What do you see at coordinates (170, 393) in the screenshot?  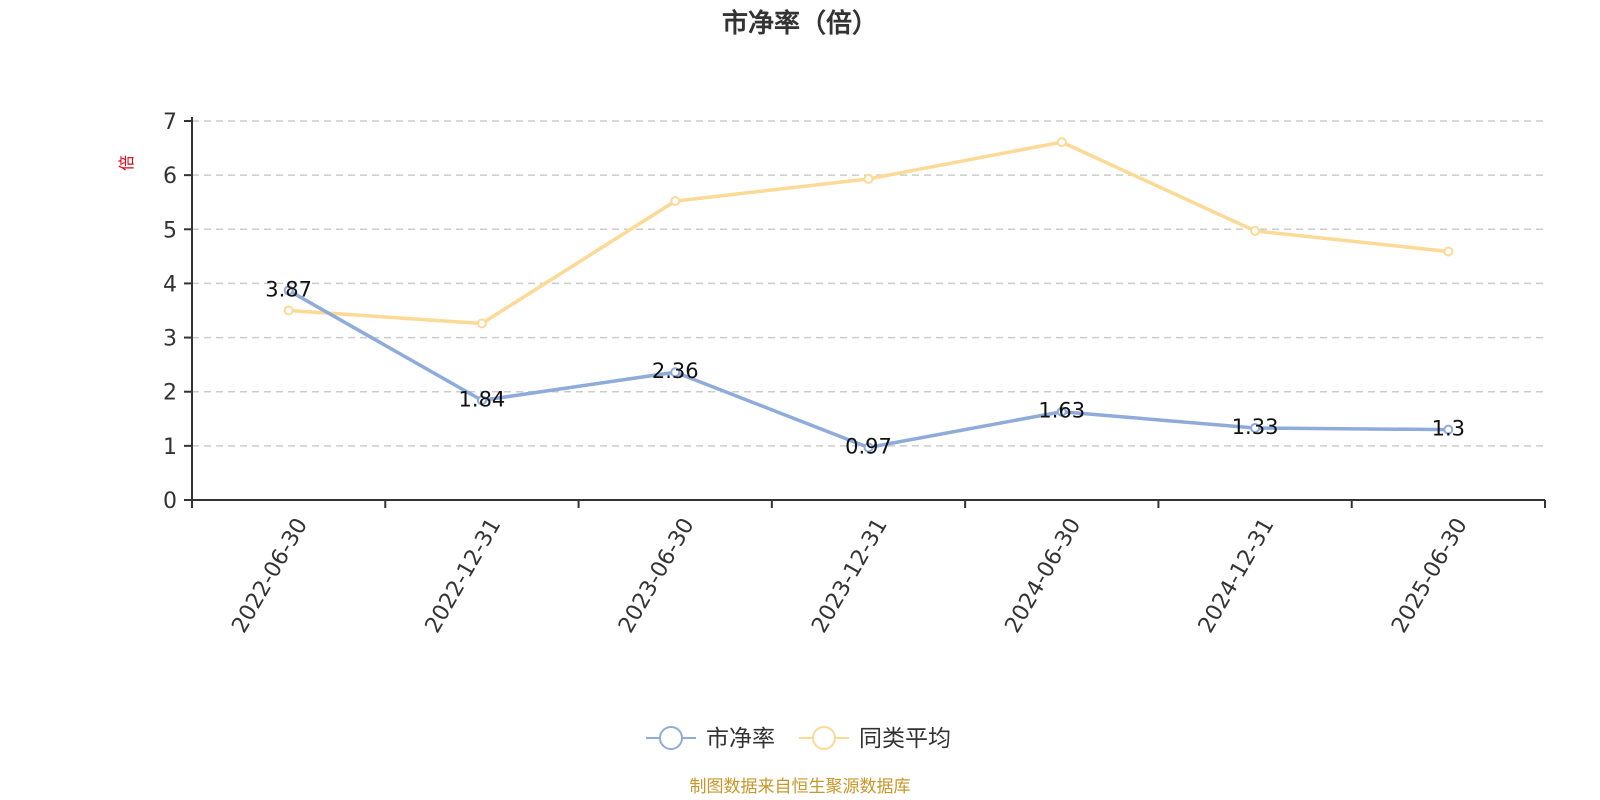 I see `y-tick-label: 2` at bounding box center [170, 393].